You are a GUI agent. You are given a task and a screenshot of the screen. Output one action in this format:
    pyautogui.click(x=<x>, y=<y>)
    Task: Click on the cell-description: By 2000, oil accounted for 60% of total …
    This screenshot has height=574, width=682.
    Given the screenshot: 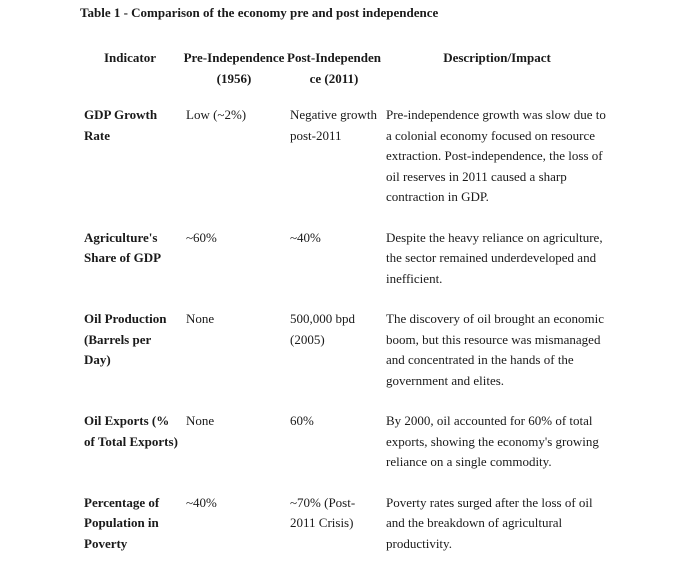 What is the action you would take?
    pyautogui.click(x=497, y=452)
    